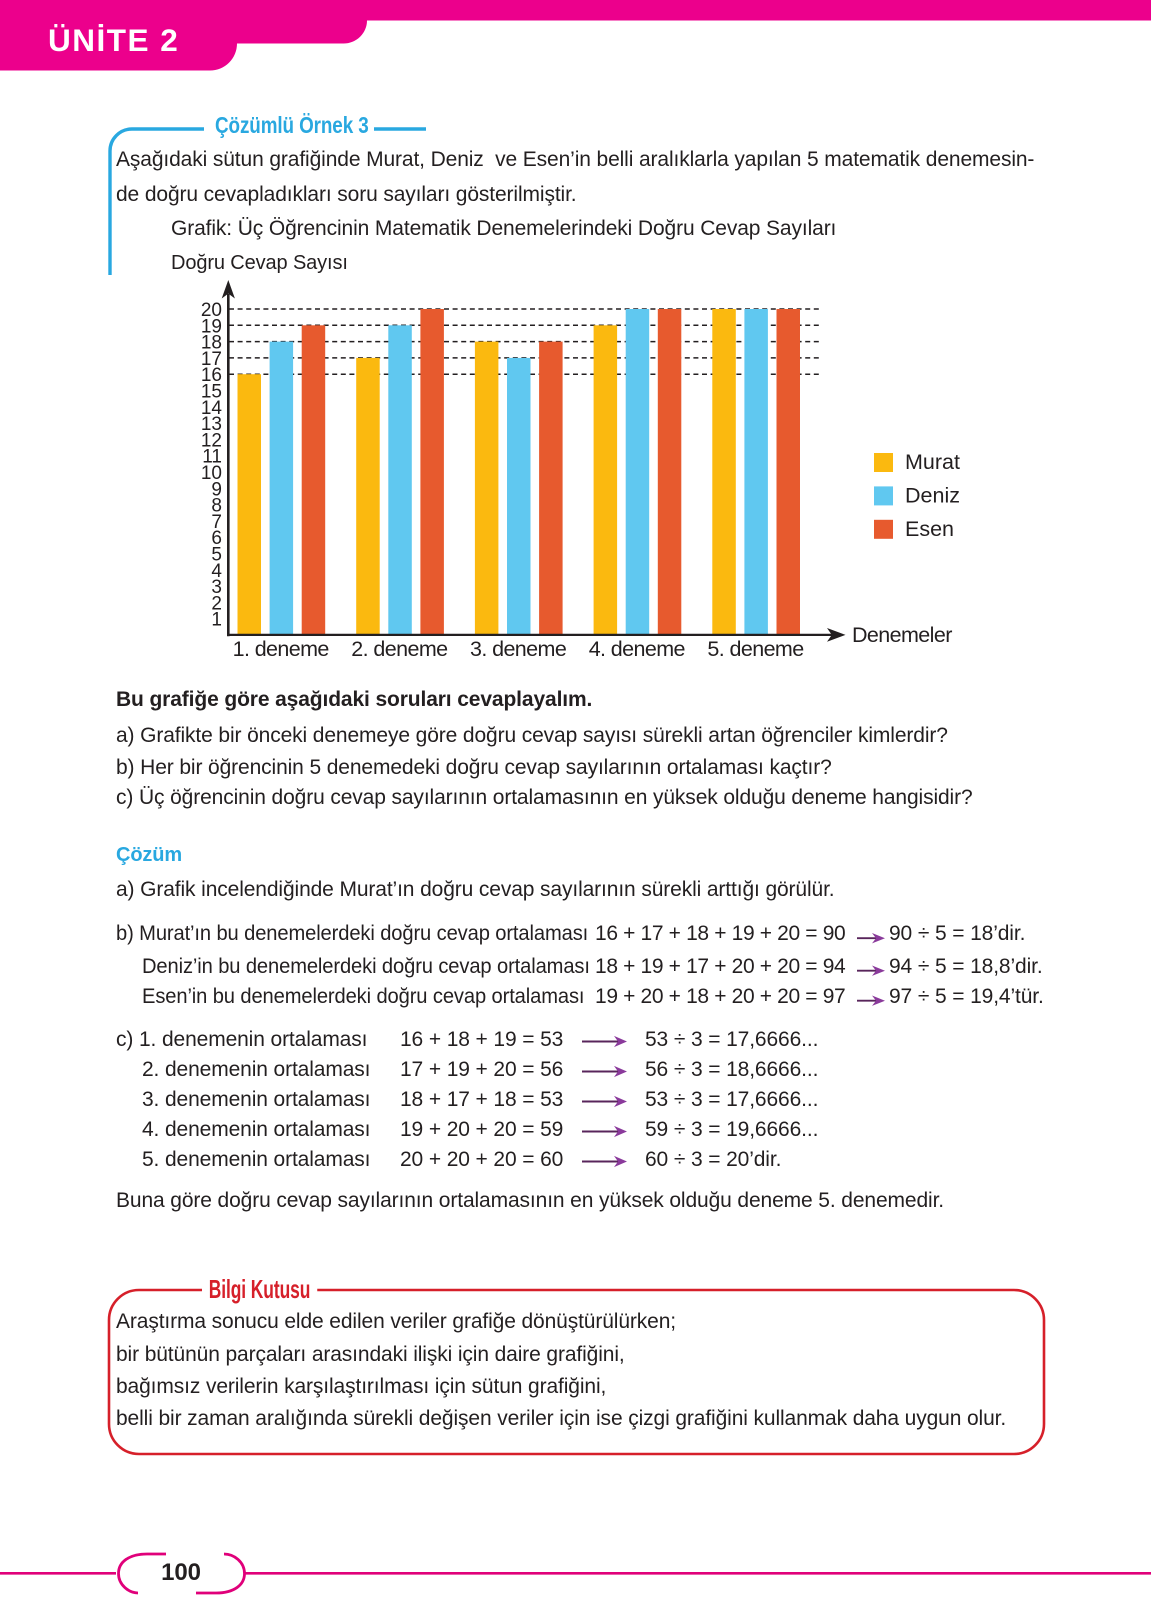 Image resolution: width=1151 pixels, height=1624 pixels. Describe the element at coordinates (932, 462) in the screenshot. I see `svg-text: Murat` at that location.